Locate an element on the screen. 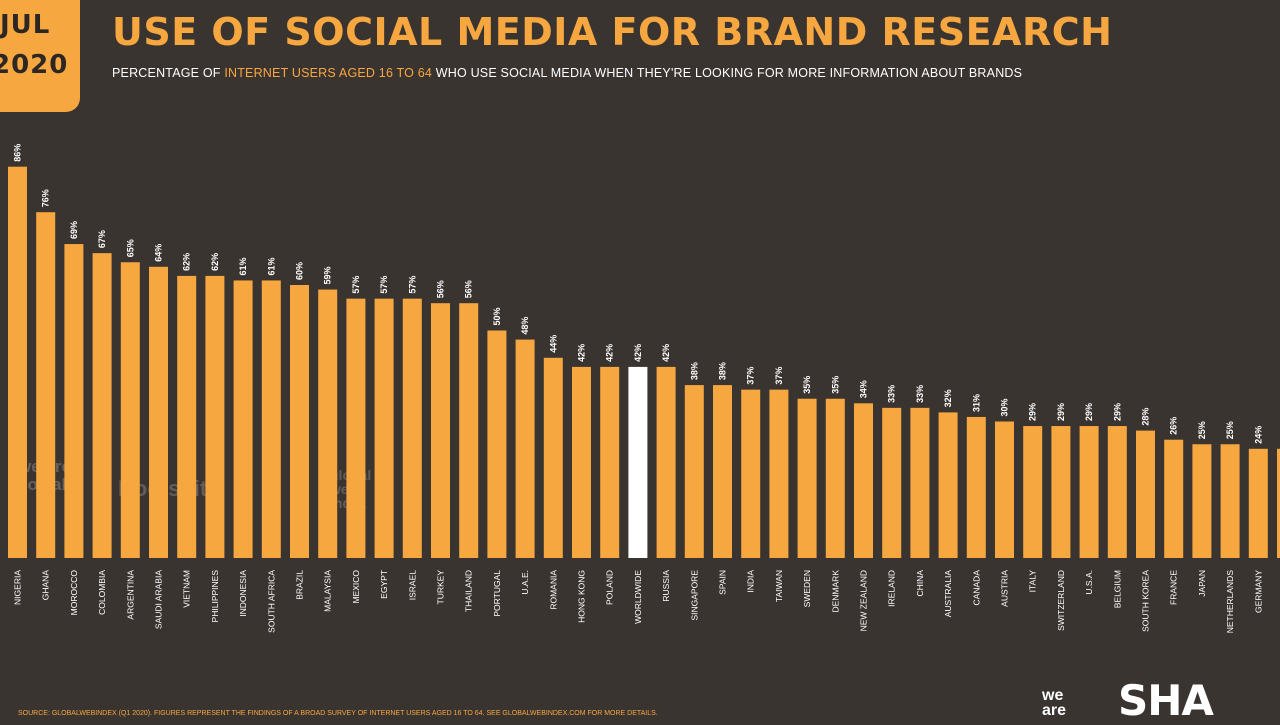 Image resolution: width=1280 pixels, height=725 pixels. category-label-turkey: TURKEY is located at coordinates (441, 587).